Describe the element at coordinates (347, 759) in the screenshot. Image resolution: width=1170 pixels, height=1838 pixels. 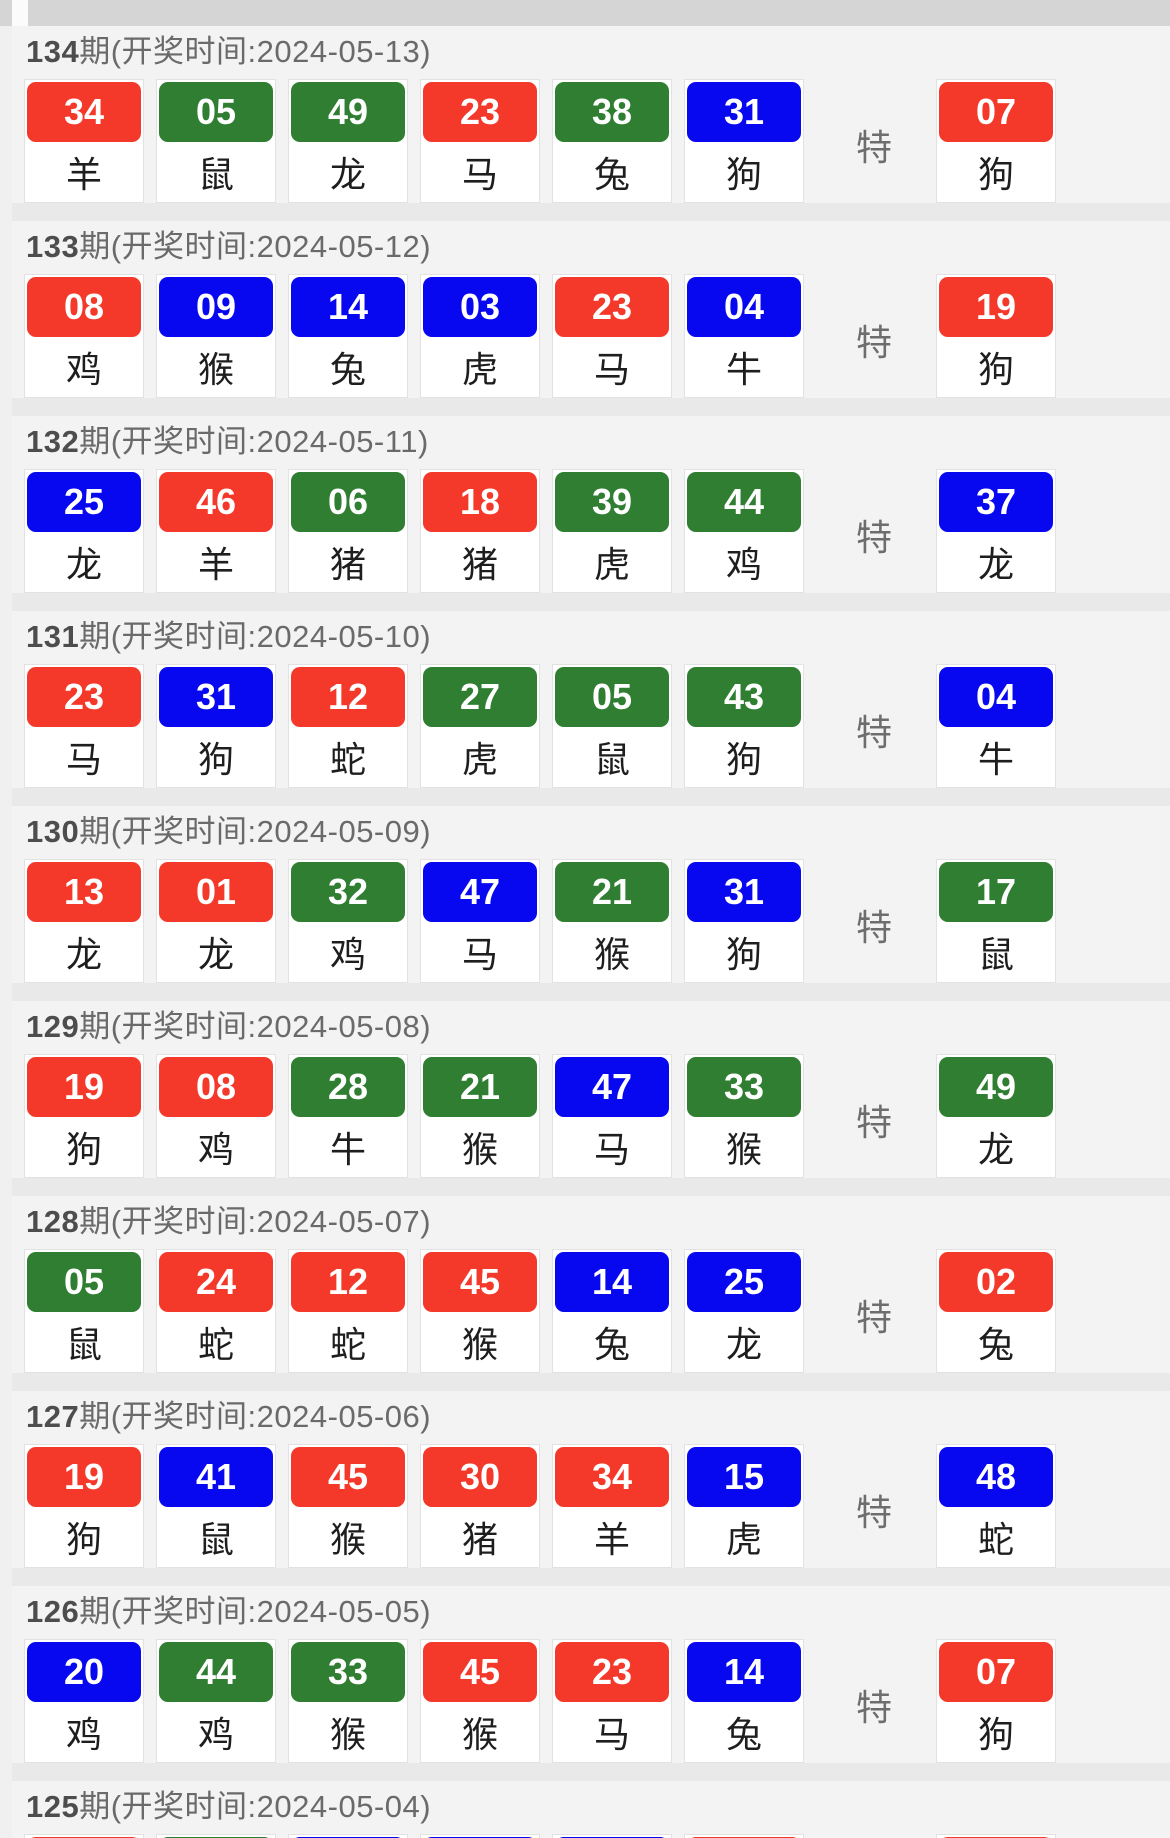
I see `ball-zodiac: 蛇` at that location.